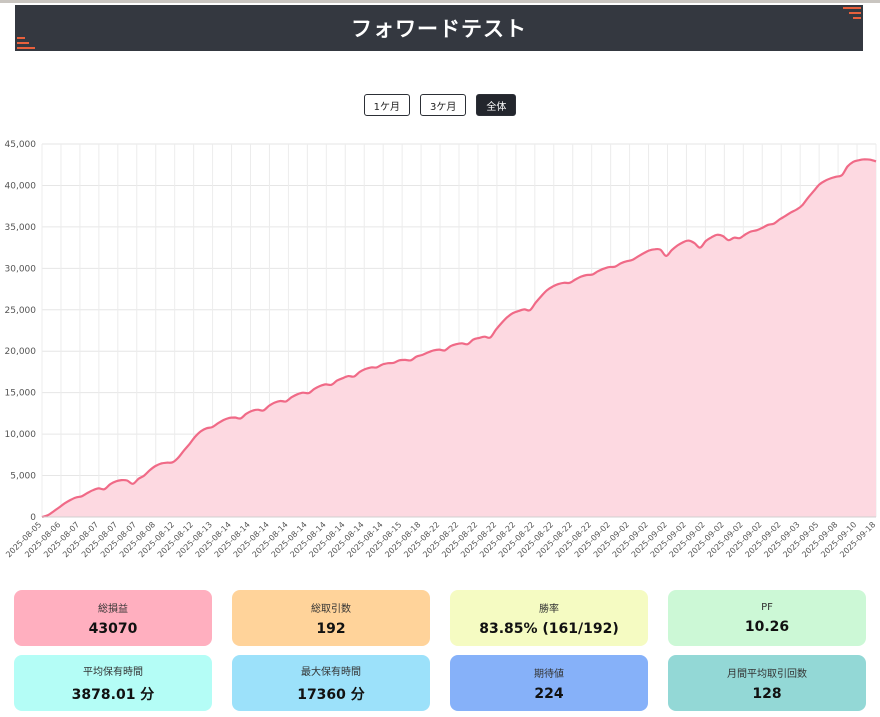 The image size is (880, 717). What do you see at coordinates (549, 609) in the screenshot?
I see `stat-label: 勝率` at bounding box center [549, 609].